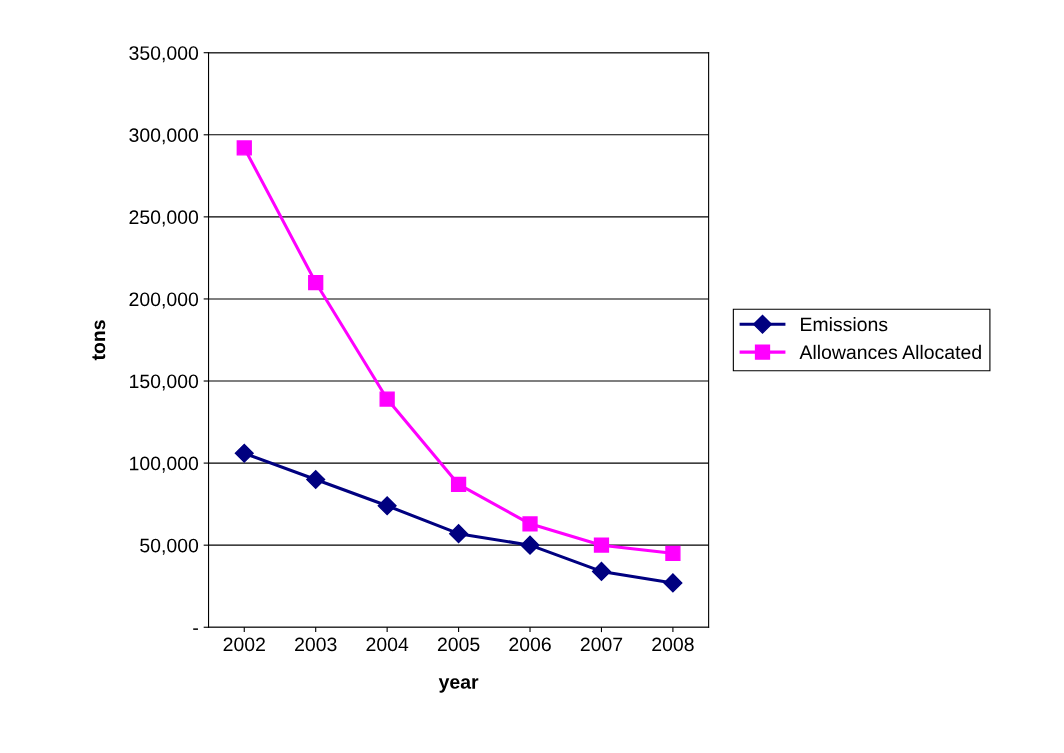 This screenshot has width=1064, height=753. What do you see at coordinates (890, 352) in the screenshot?
I see `legend-label: Allowances Allocated` at bounding box center [890, 352].